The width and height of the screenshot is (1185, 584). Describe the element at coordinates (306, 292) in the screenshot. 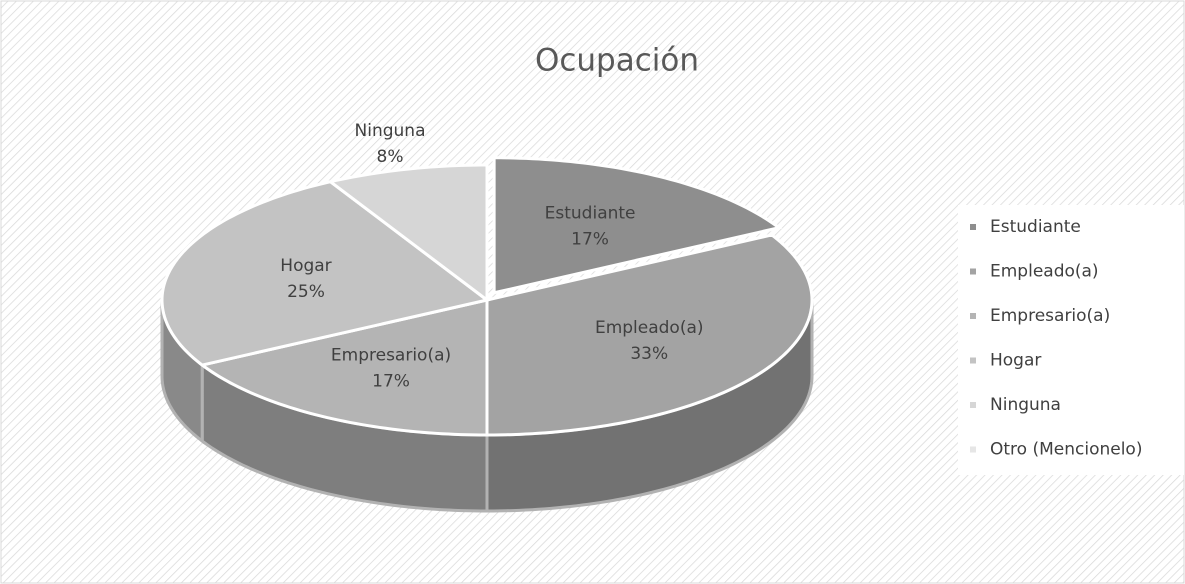

I see `slice-value-label: 25%` at that location.